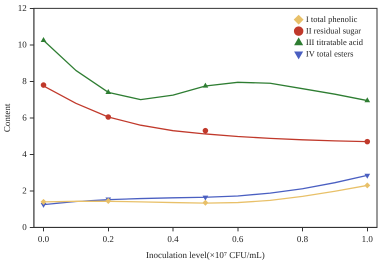  I want to click on y-tick-label: 0, so click(25, 227).